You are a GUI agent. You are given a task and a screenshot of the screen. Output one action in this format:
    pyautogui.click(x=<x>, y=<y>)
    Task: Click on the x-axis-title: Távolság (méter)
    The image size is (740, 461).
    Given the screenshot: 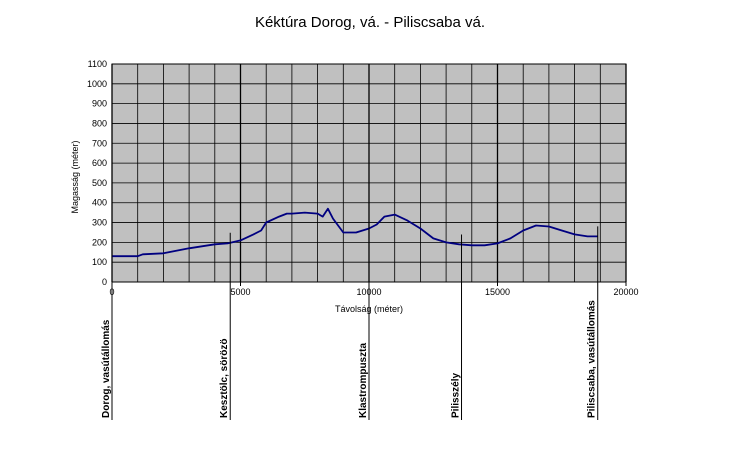 What is the action you would take?
    pyautogui.click(x=369, y=309)
    